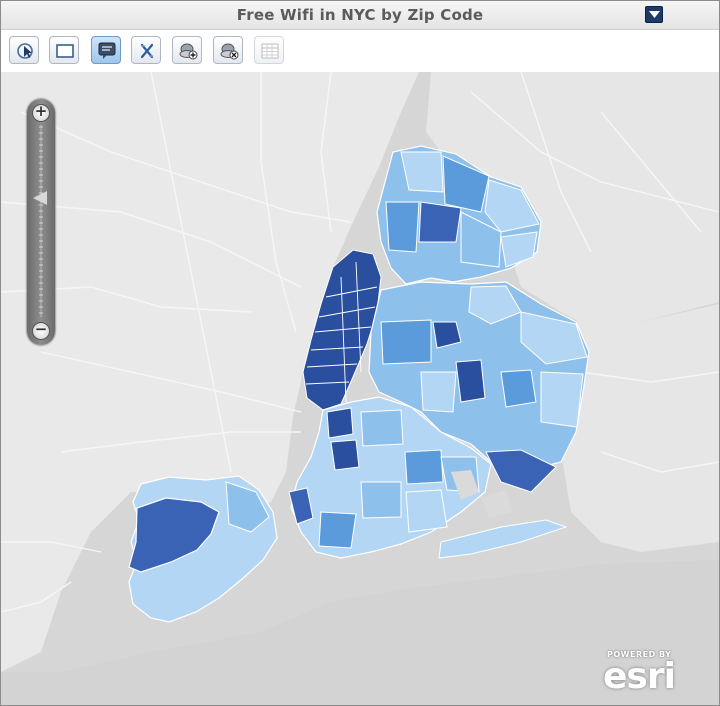 The width and height of the screenshot is (720, 706). I want to click on manhattan-zip-boundaries, so click(341, 332).